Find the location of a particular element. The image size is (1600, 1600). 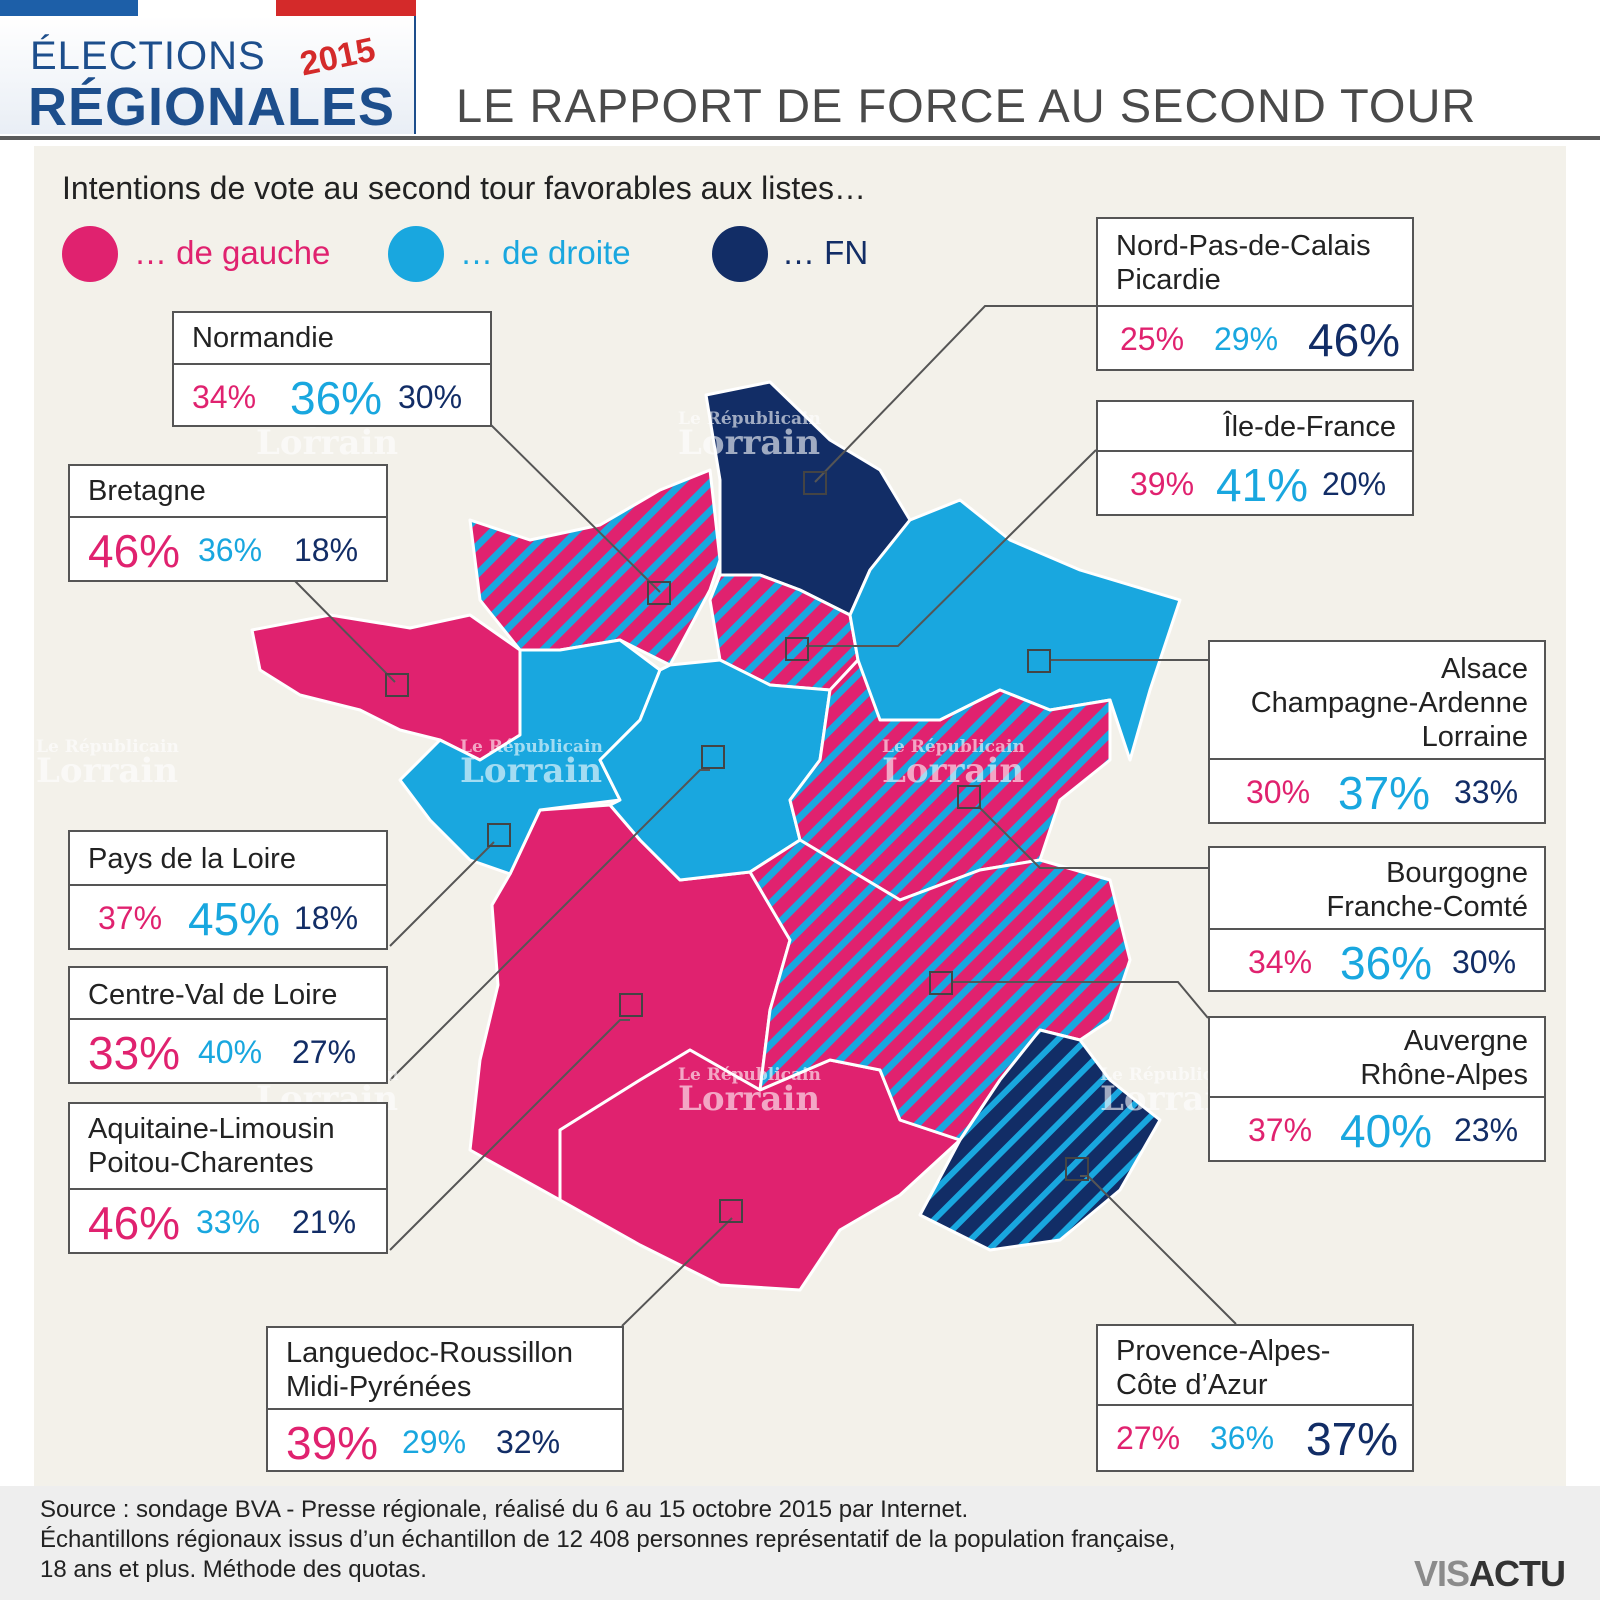

region-box-centre-val-de-loire: Centre-Val de Loire 33% 40% 27% is located at coordinates (228, 1025).